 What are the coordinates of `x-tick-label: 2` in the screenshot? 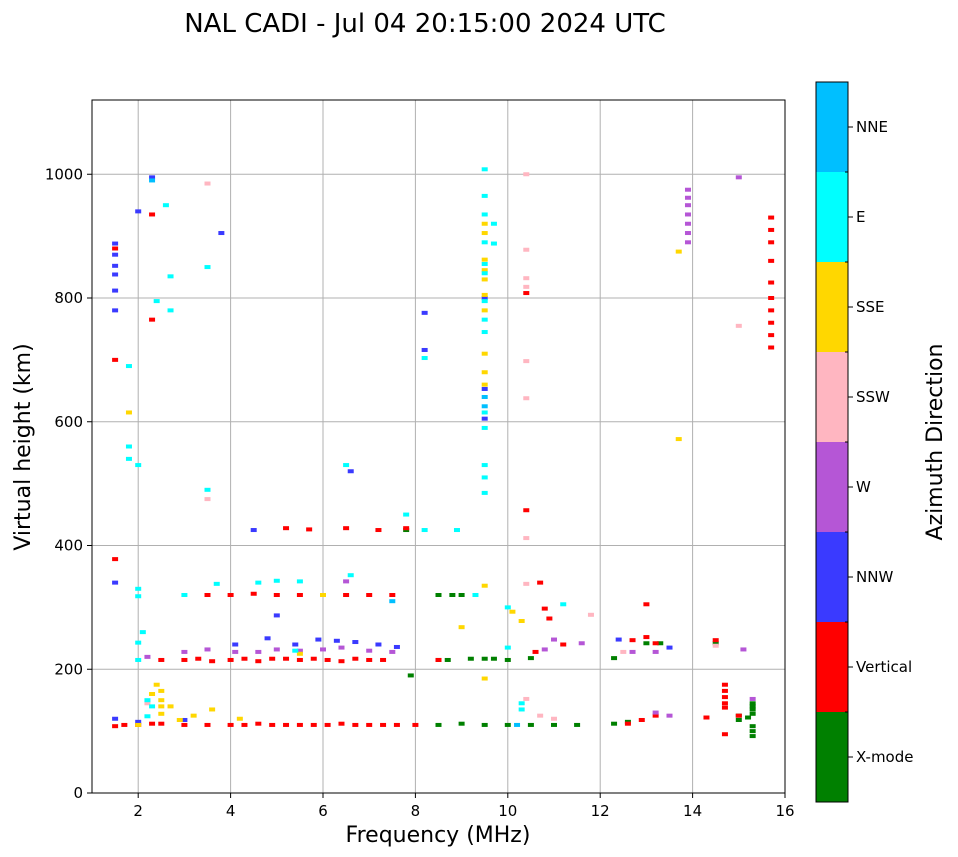 It's located at (138, 811).